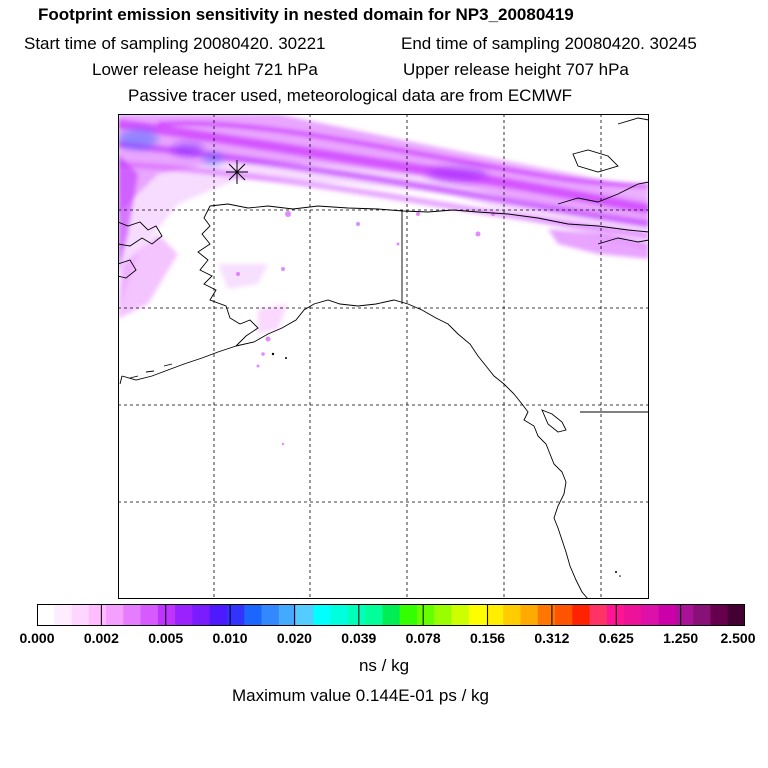  What do you see at coordinates (738, 638) in the screenshot?
I see `colorbar-tick-label: 2.500` at bounding box center [738, 638].